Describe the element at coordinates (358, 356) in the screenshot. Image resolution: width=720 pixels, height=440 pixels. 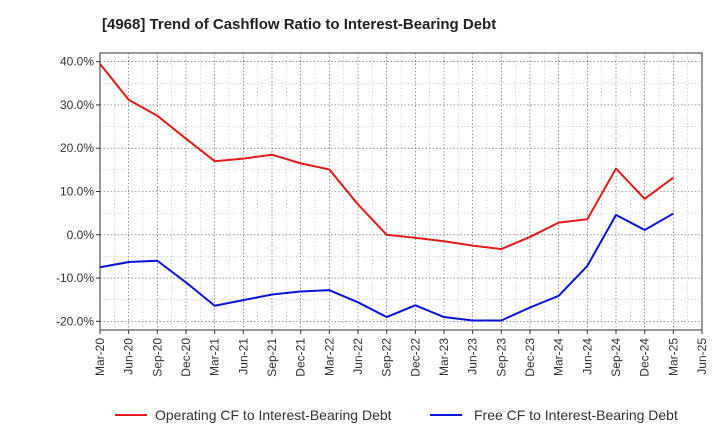
I see `x-tick-label: Jun-22` at that location.